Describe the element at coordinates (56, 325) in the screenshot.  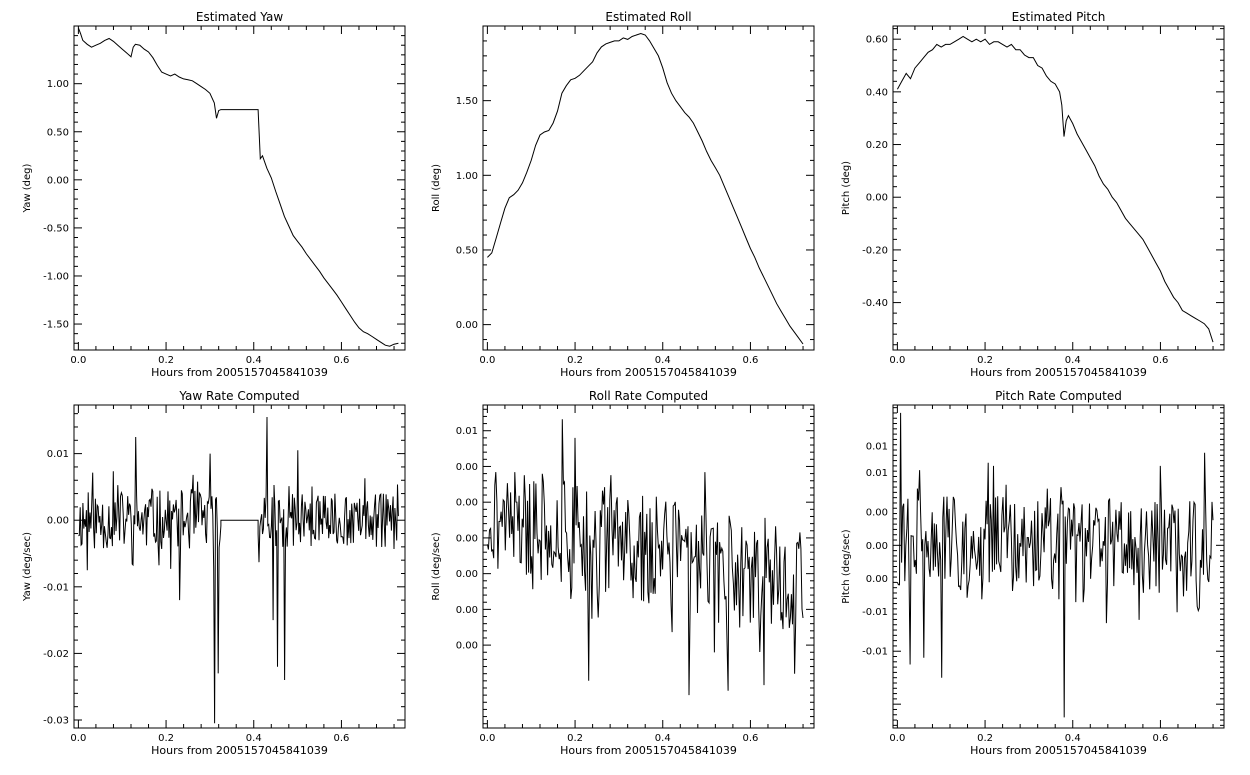
I see `y-tick-label: -1.50` at that location.